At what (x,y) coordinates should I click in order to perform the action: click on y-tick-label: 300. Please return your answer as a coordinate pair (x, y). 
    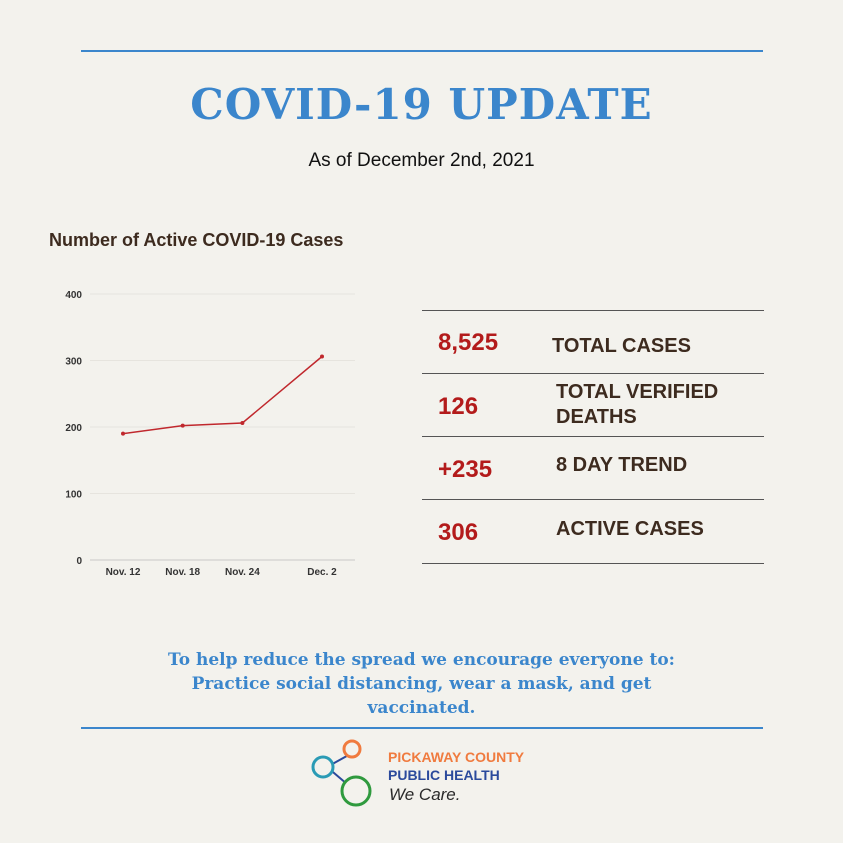
    Looking at the image, I should click on (73, 362).